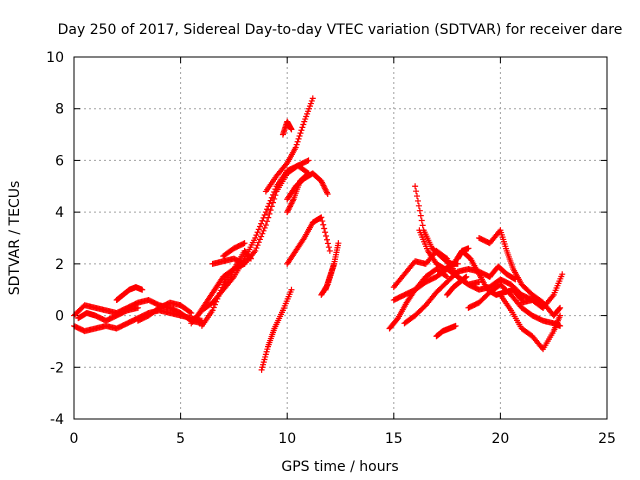 This screenshot has height=480, width=640. Describe the element at coordinates (436, 225) in the screenshot. I see `series-track-w` at that location.